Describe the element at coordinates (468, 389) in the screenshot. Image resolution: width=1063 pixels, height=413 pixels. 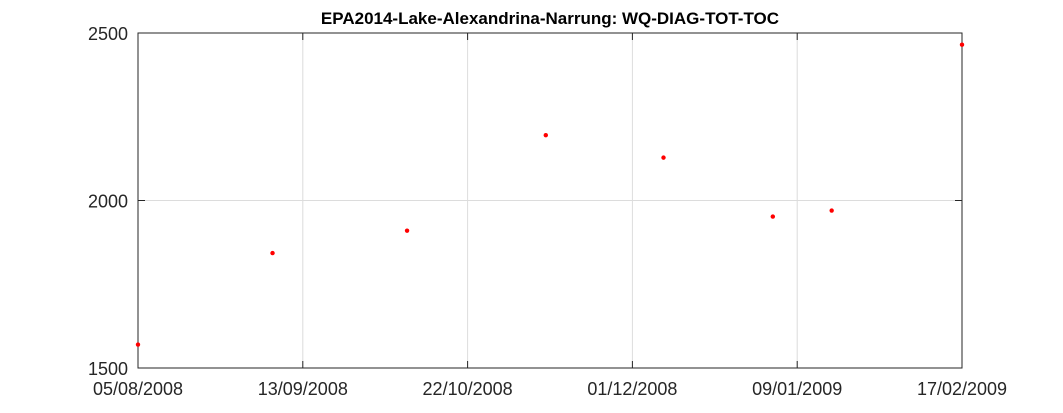
I see `x-tick-label: 22/10/2008` at that location.